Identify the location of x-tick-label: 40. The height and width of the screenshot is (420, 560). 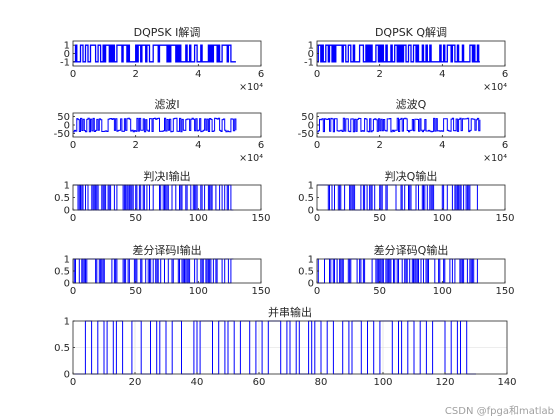
(197, 382).